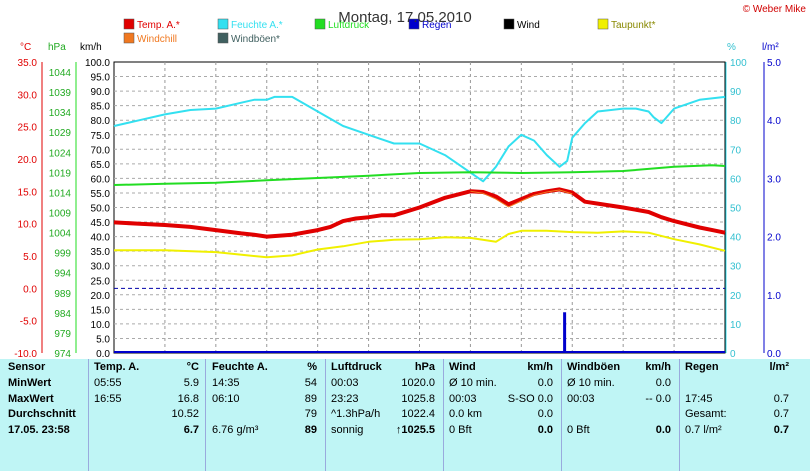 The image size is (810, 471). I want to click on tick-label-c: -5.0, so click(29, 322).